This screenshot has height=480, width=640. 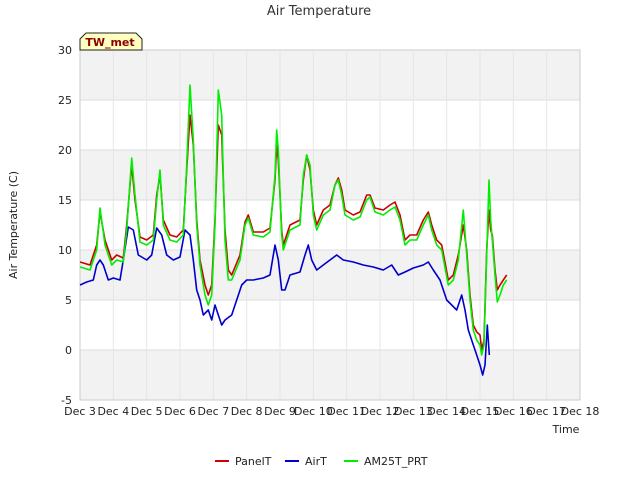 I want to click on legend-label: PanelT, so click(x=253, y=461).